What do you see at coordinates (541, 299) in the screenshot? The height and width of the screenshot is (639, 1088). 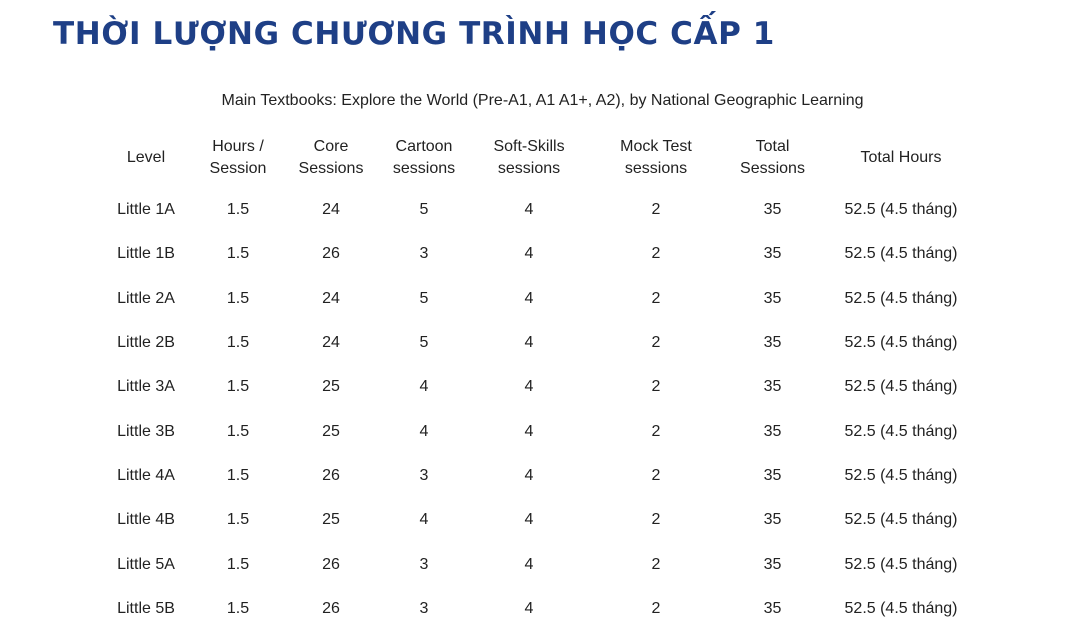 I see `table-row: Little 2A 1.5 24 5 4 2 35 52.5 (4.5 tháng)` at bounding box center [541, 299].